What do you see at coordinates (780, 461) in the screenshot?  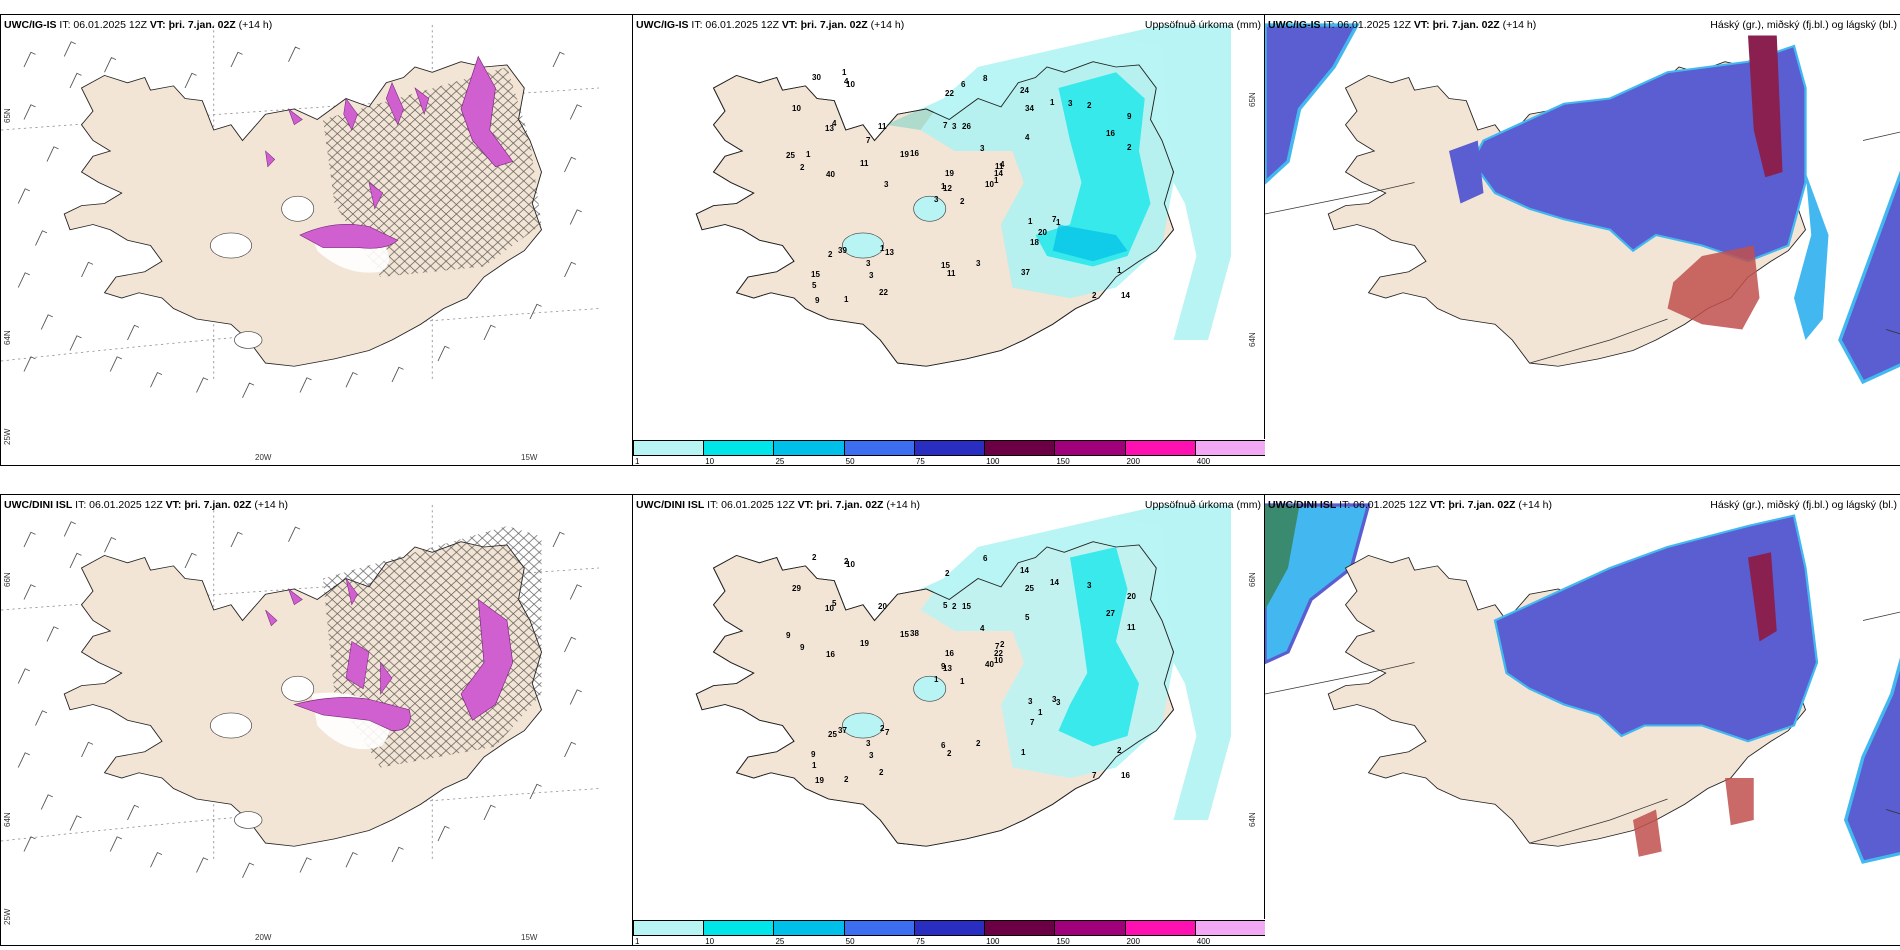 I see `colorbar-label: 25` at bounding box center [780, 461].